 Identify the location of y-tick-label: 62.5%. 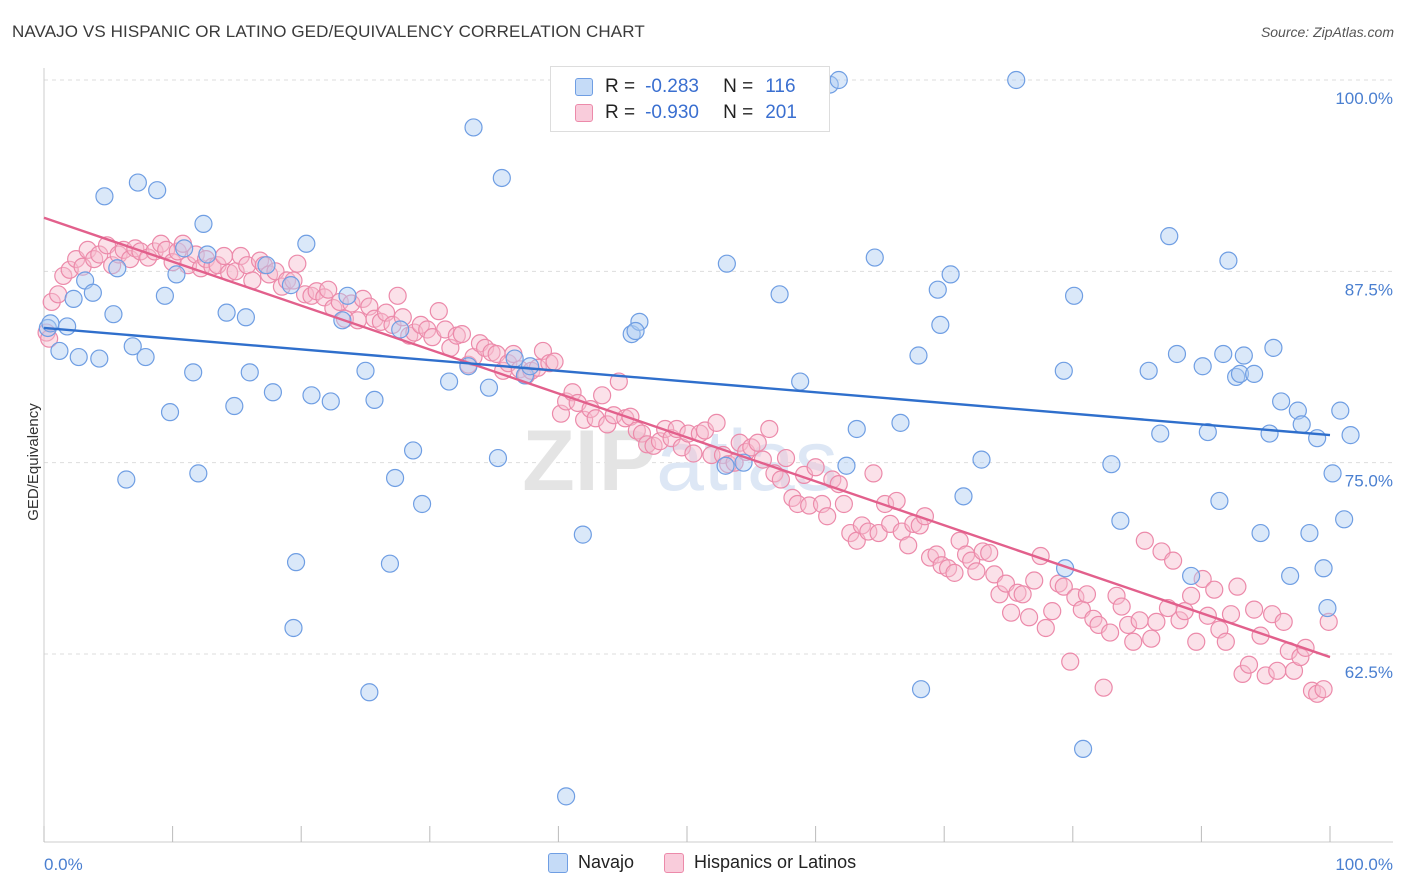
(1369, 672).